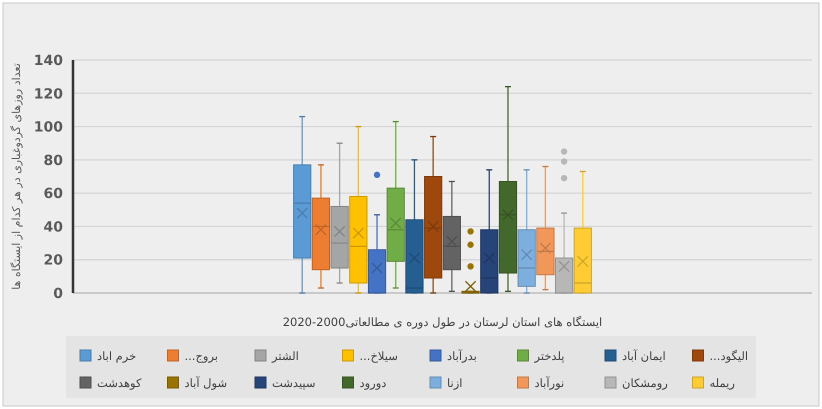 Image resolution: width=822 pixels, height=409 pixels. I want to click on legend-label: بدرآباد, so click(462, 356).